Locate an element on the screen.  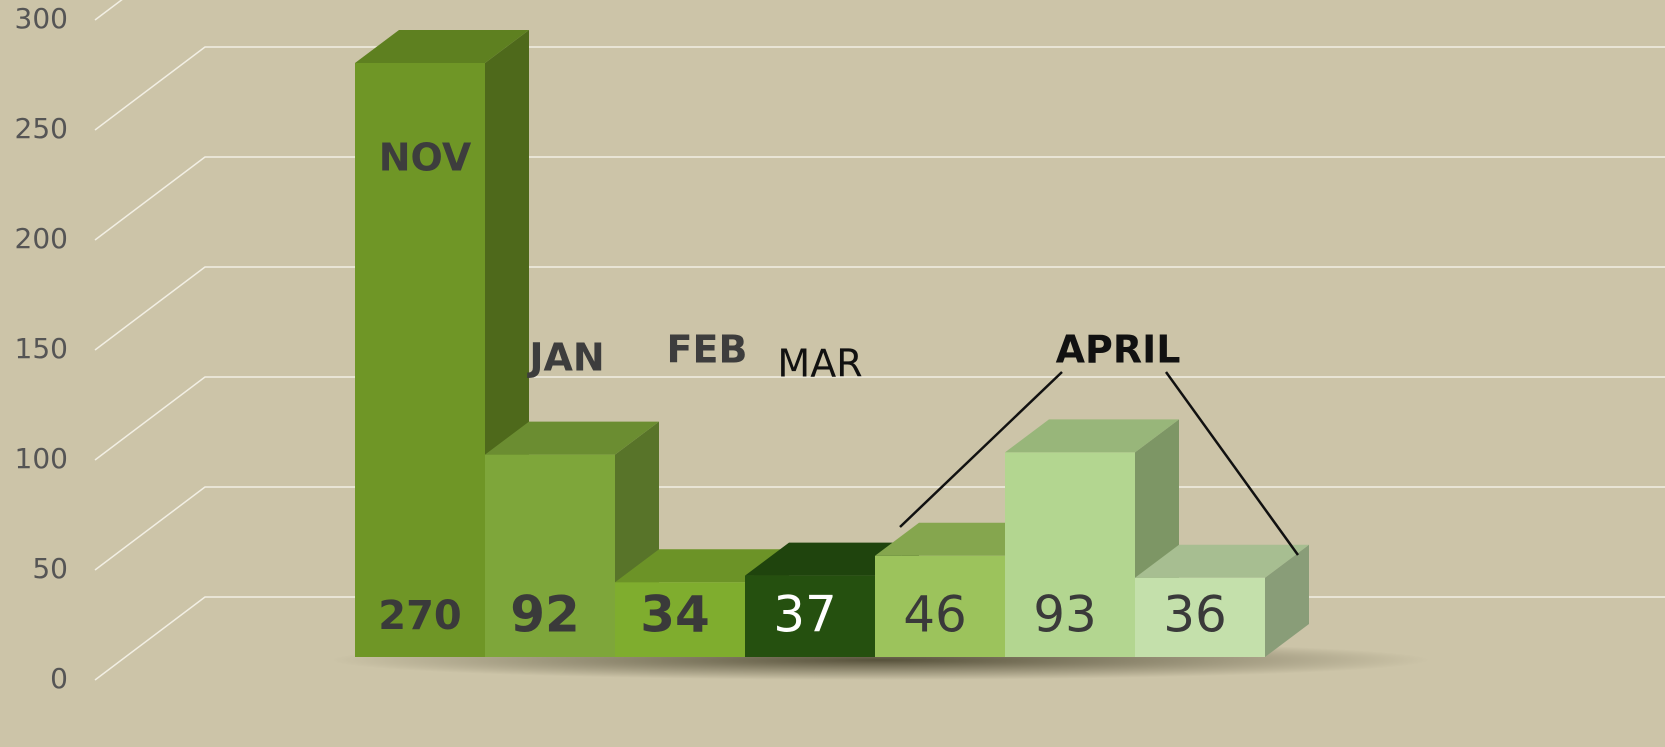
category-label: NOV is located at coordinates (425, 158).